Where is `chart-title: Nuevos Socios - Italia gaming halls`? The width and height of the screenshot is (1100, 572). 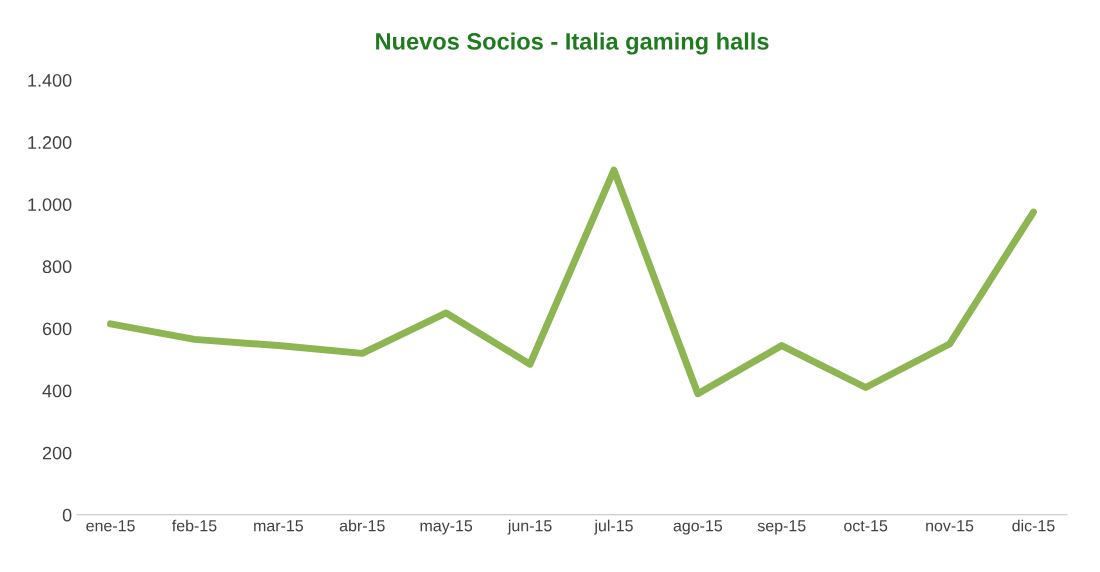
chart-title: Nuevos Socios - Italia gaming halls is located at coordinates (572, 43).